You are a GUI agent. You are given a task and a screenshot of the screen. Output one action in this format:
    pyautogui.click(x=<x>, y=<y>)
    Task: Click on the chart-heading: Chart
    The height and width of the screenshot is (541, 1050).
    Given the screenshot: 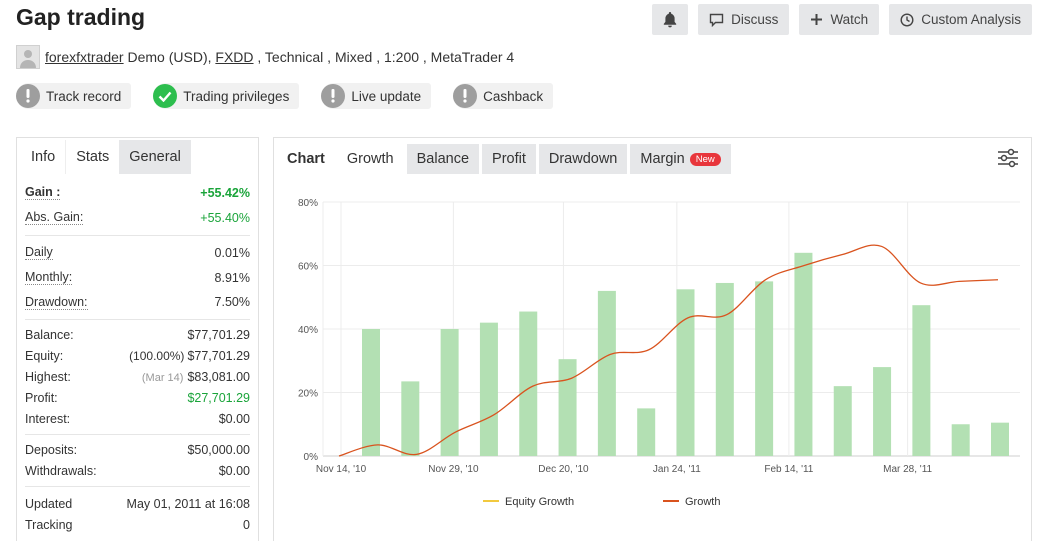 What is the action you would take?
    pyautogui.click(x=306, y=159)
    